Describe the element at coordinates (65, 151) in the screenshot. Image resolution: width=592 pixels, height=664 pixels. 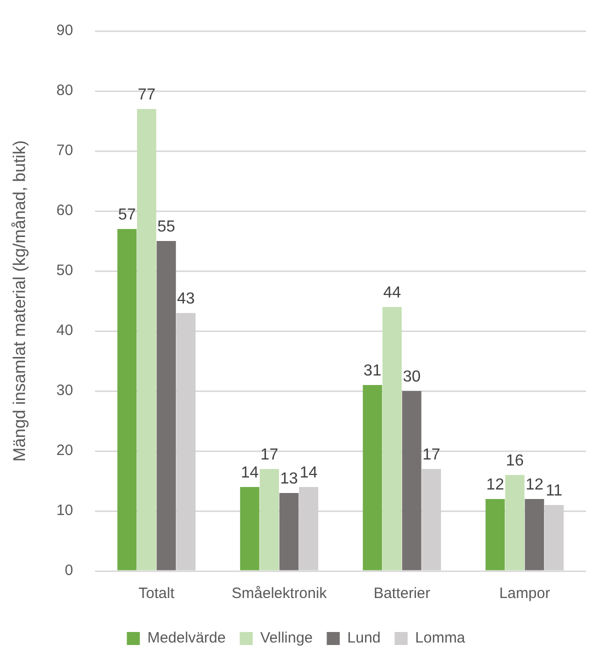
I see `y-tick-label: 70` at that location.